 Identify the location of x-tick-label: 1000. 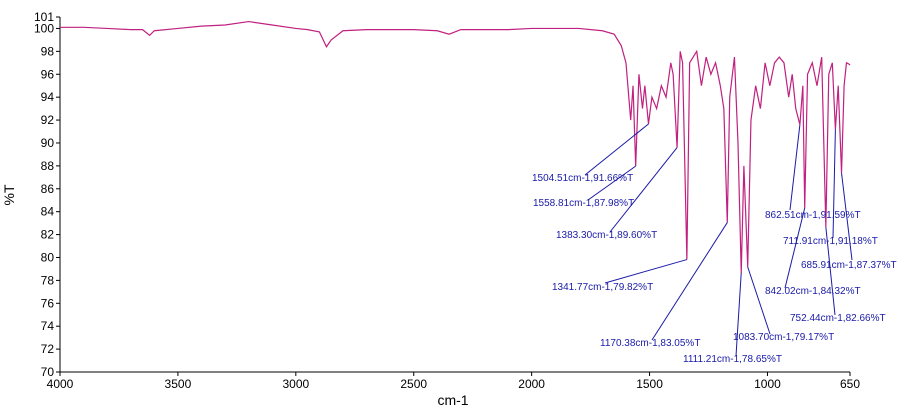
(767, 384).